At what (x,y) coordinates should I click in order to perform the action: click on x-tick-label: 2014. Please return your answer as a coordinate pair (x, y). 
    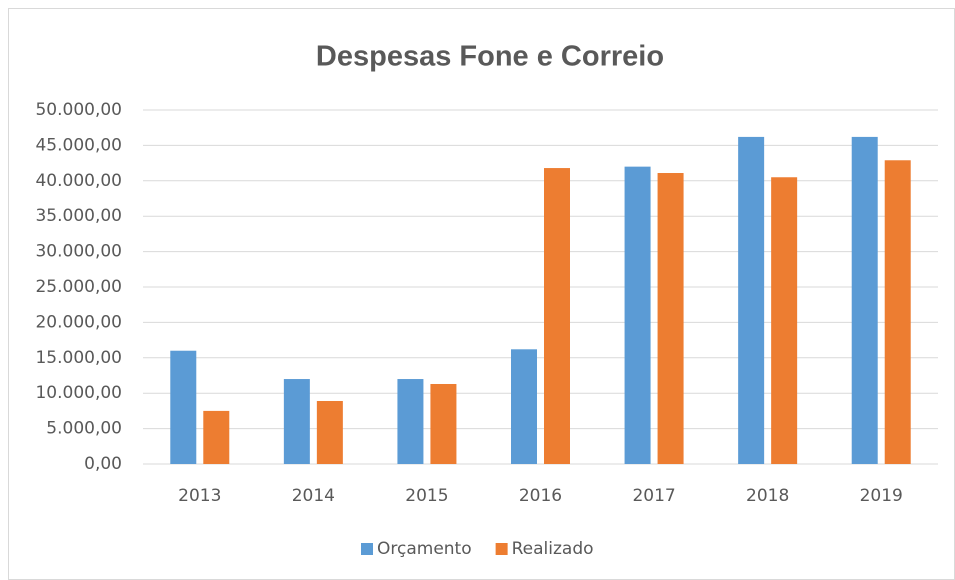
    Looking at the image, I should click on (313, 496).